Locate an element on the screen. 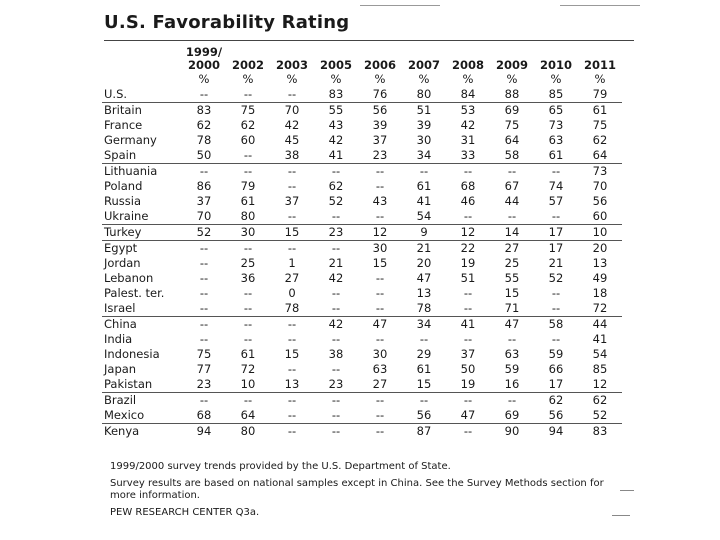  rating-cell: 70 is located at coordinates (204, 216).